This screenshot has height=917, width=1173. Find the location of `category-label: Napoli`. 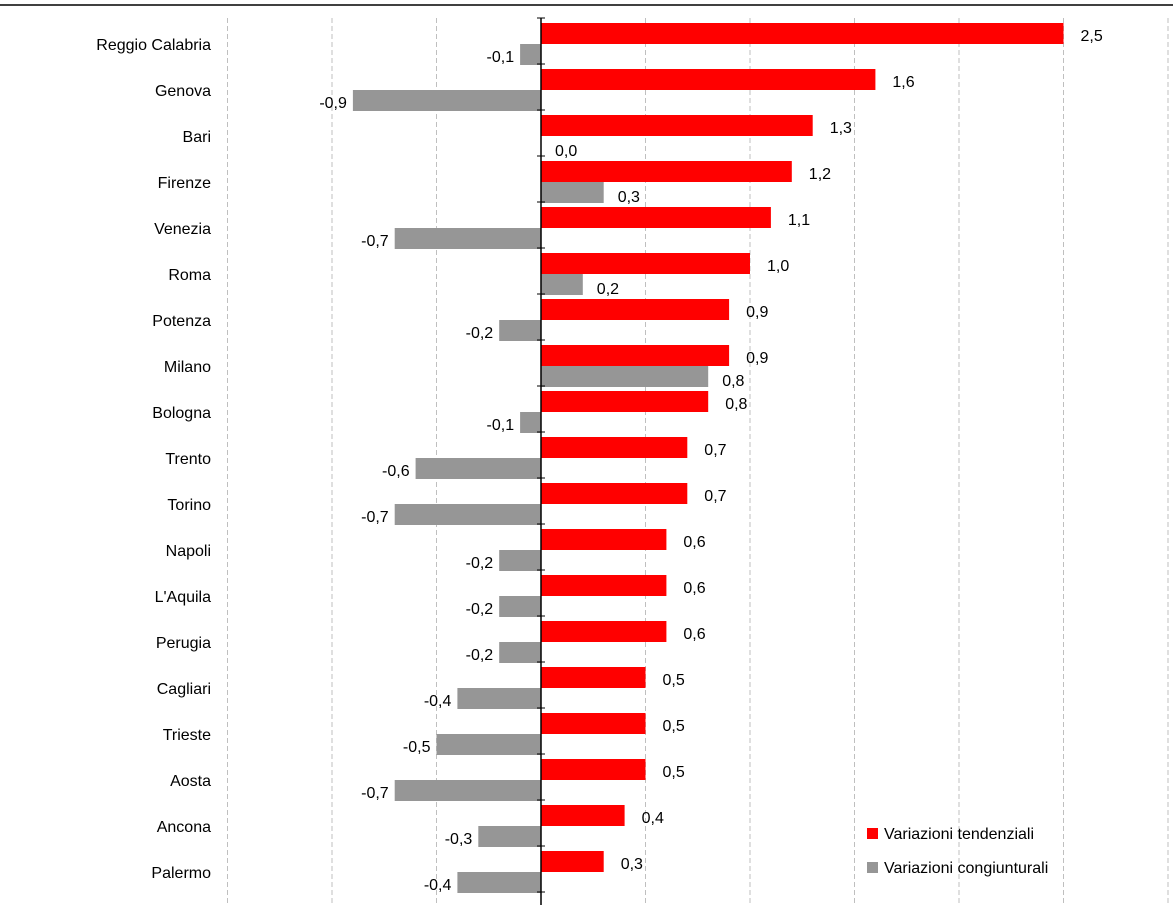

category-label: Napoli is located at coordinates (188, 551).